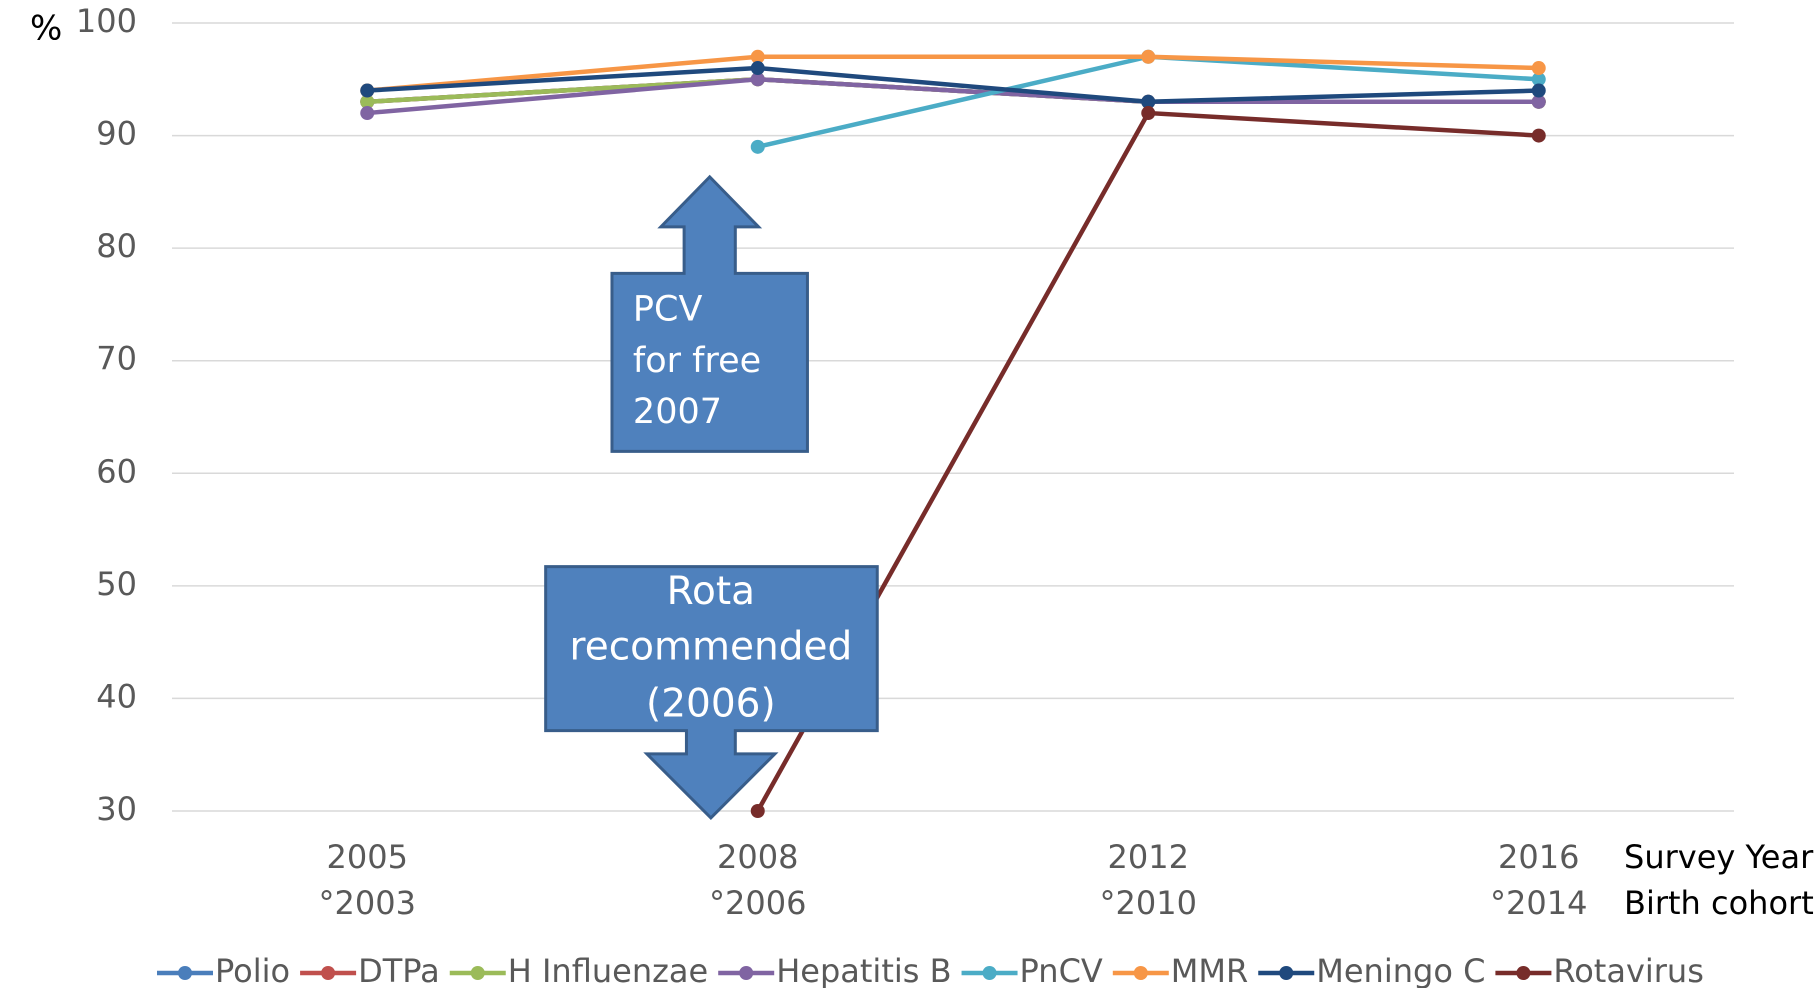 The width and height of the screenshot is (1815, 988). I want to click on y-axis-label: %, so click(46, 29).